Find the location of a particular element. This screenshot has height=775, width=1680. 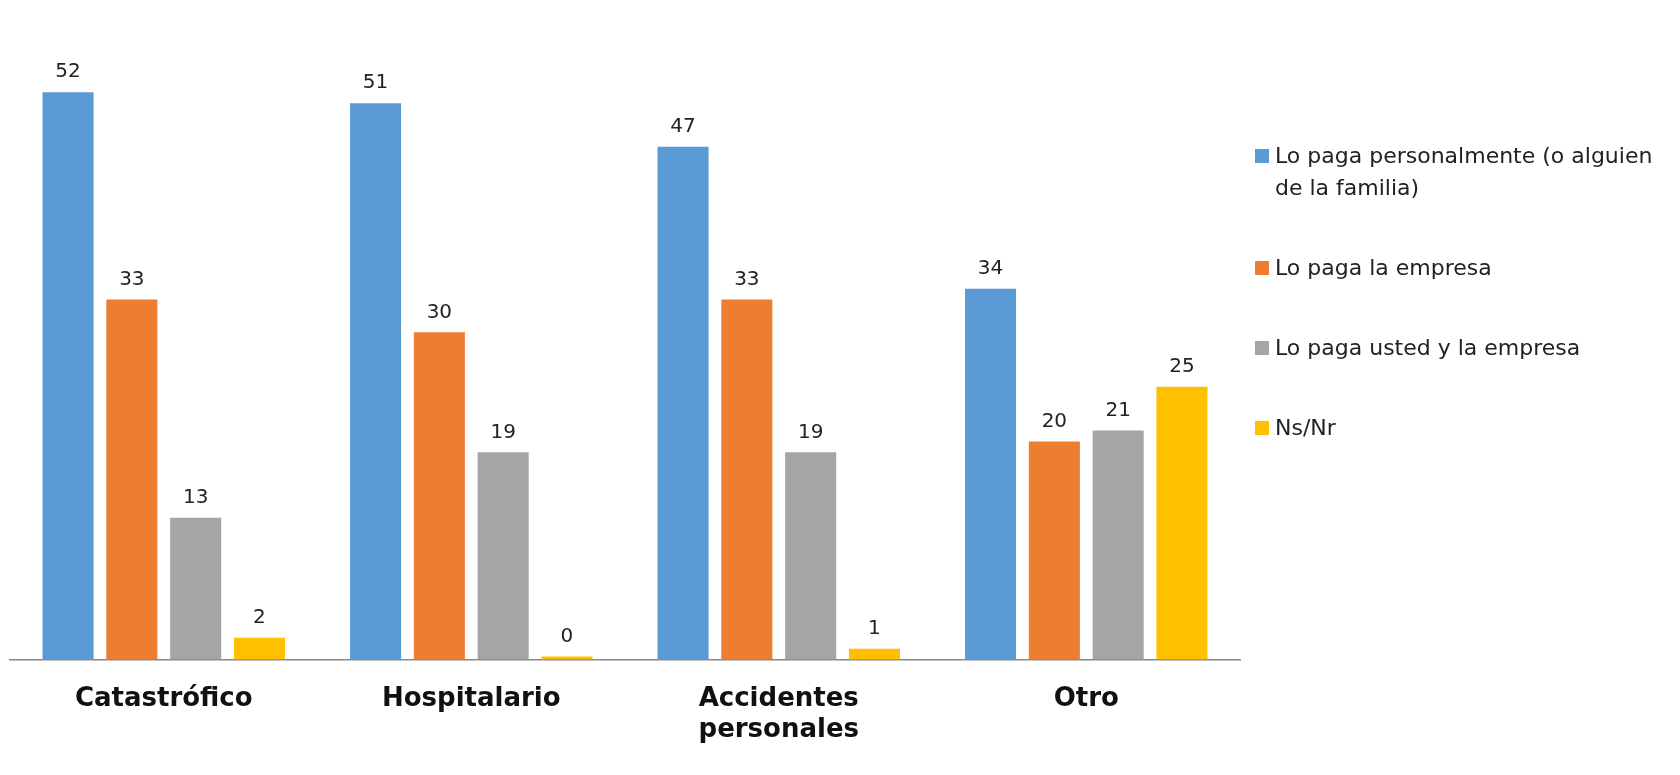

data-label: 51 is located at coordinates (375, 81).